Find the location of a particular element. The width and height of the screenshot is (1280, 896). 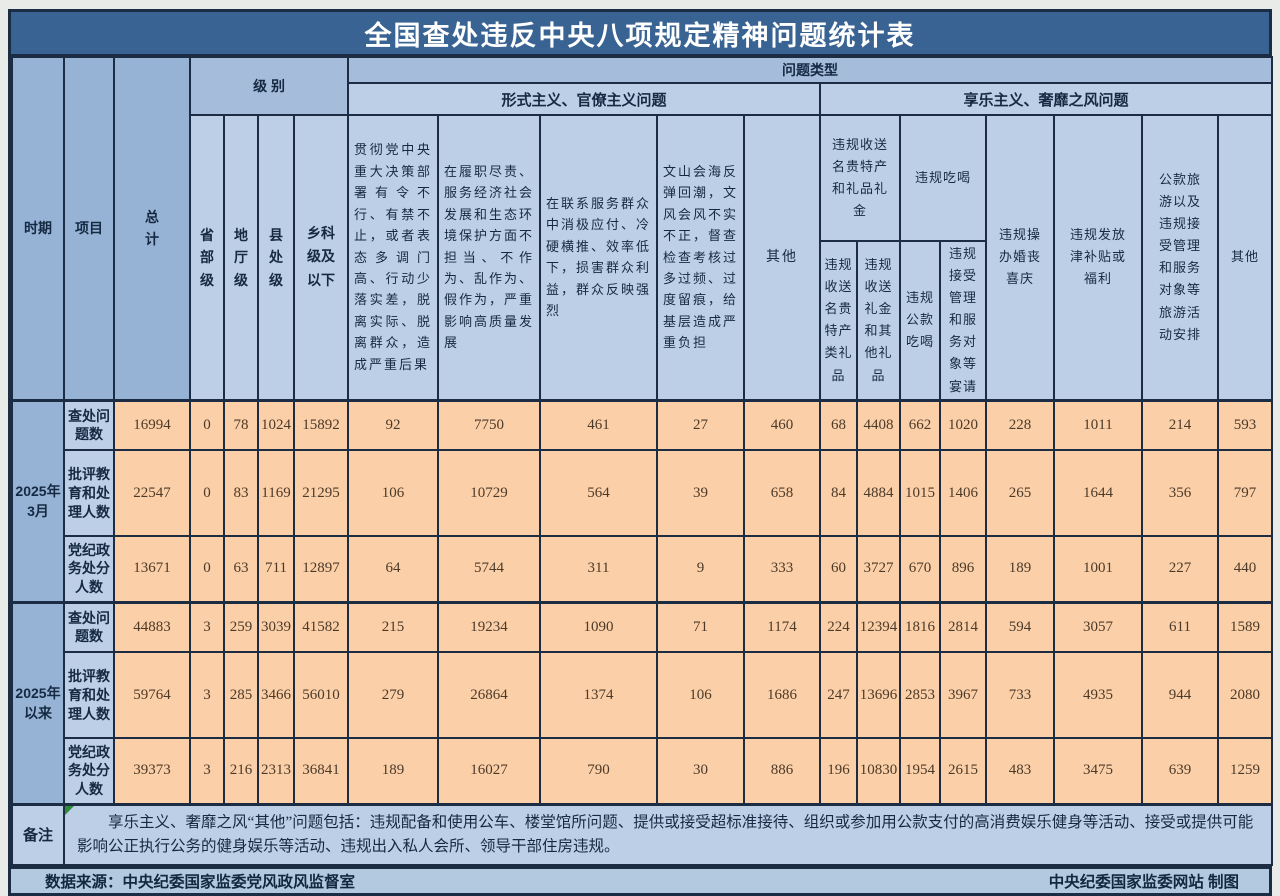

header-public-travel-label: 公款旅游以及违规接受管理和服务对象等旅游活动安排 is located at coordinates (1180, 256).